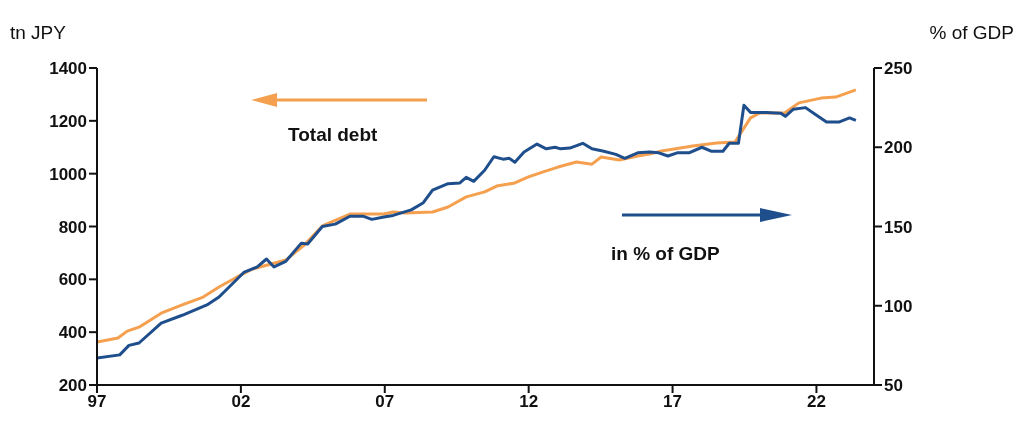 This screenshot has height=431, width=1024. Describe the element at coordinates (898, 306) in the screenshot. I see `y2-tick-label: 100` at that location.